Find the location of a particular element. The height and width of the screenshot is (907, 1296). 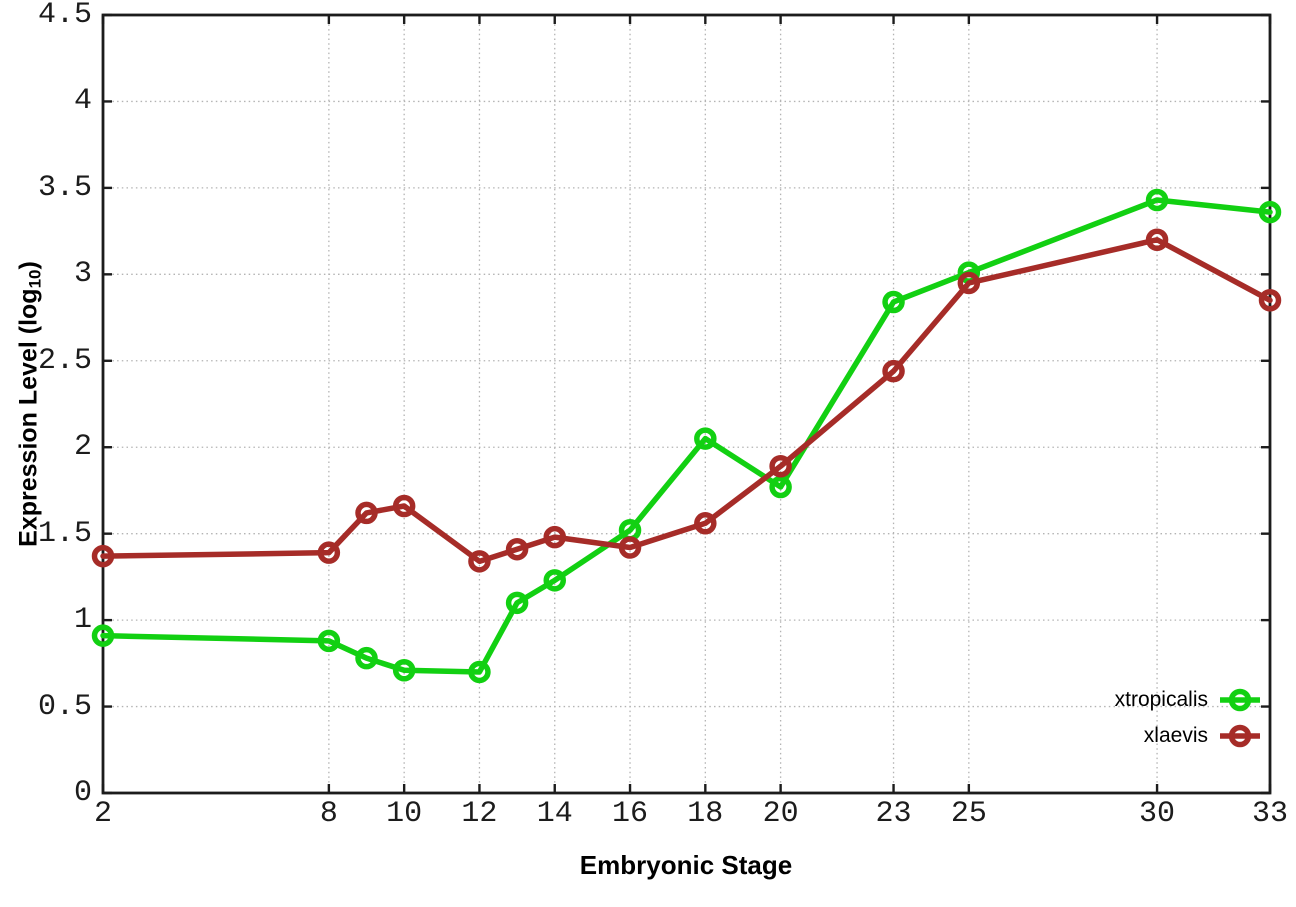

legend: xtropicalis xlaevis is located at coordinates (1188, 717).